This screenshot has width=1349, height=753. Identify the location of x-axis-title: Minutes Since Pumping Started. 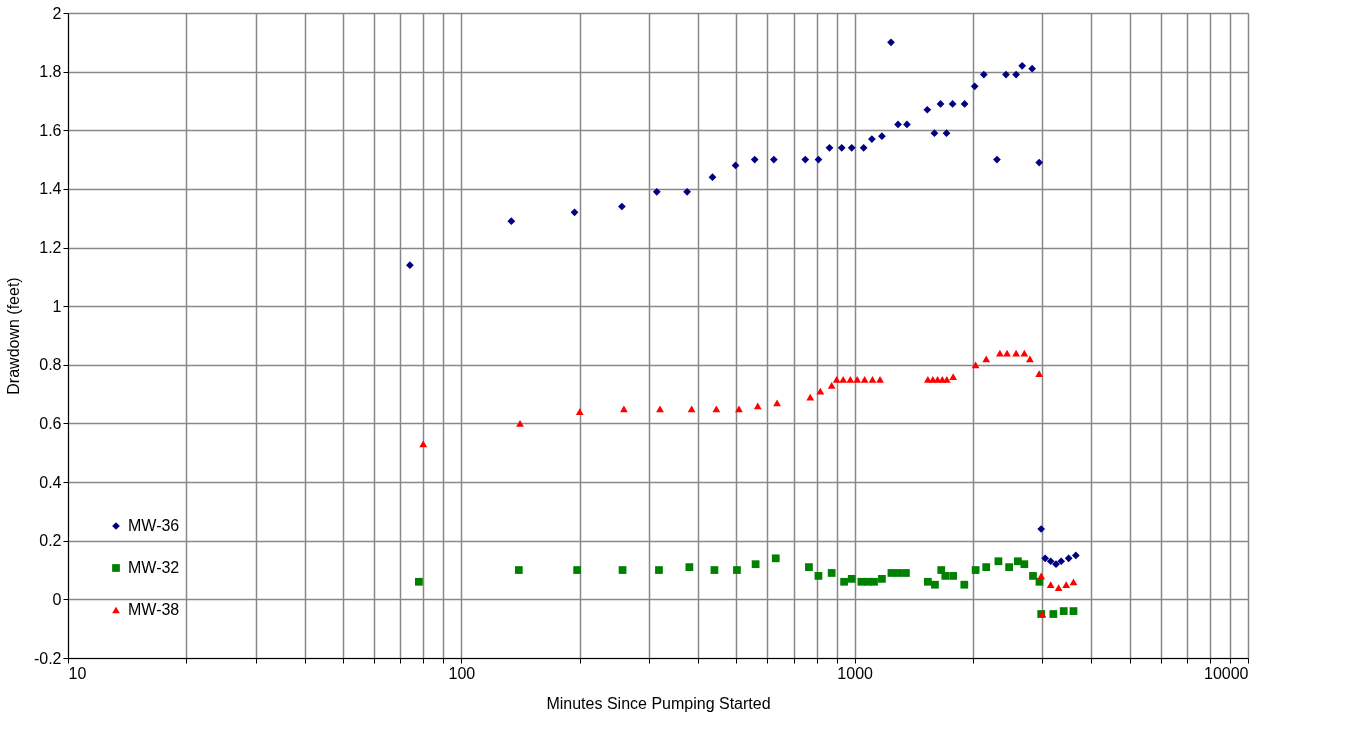
(658, 703).